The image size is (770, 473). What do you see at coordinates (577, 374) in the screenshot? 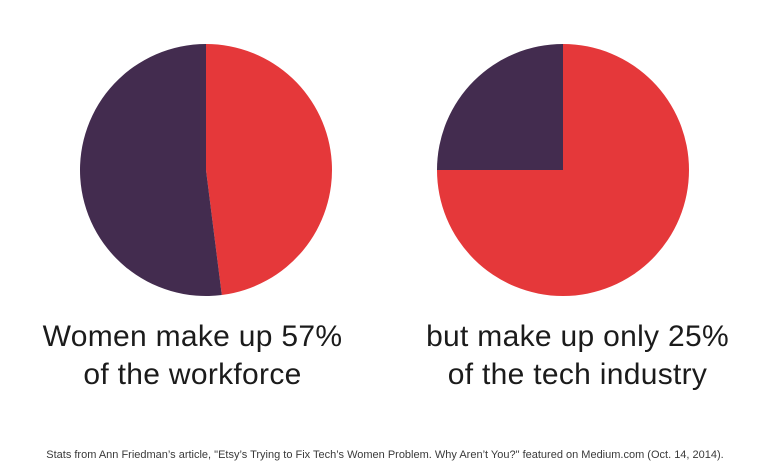
I see `tech-industry-caption-line2: of the tech industry` at bounding box center [577, 374].